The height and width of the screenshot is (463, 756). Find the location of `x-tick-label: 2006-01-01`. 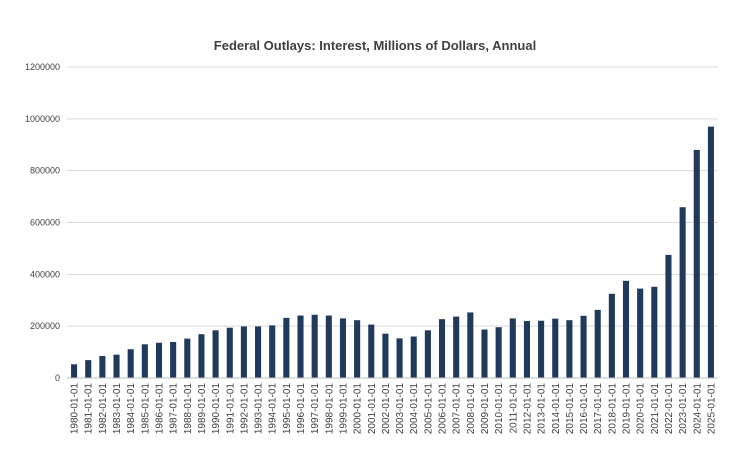

x-tick-label: 2006-01-01 is located at coordinates (443, 409).